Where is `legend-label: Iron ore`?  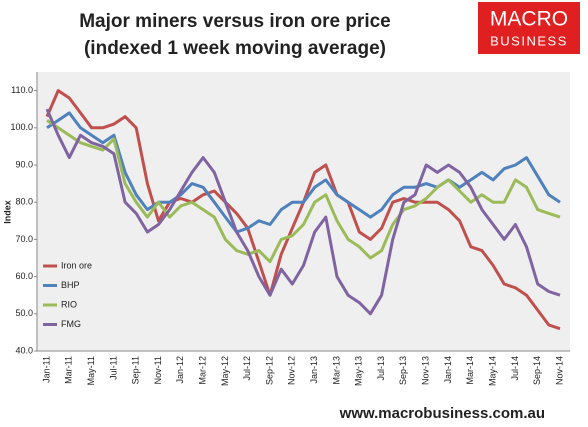 legend-label: Iron ore is located at coordinates (76, 265).